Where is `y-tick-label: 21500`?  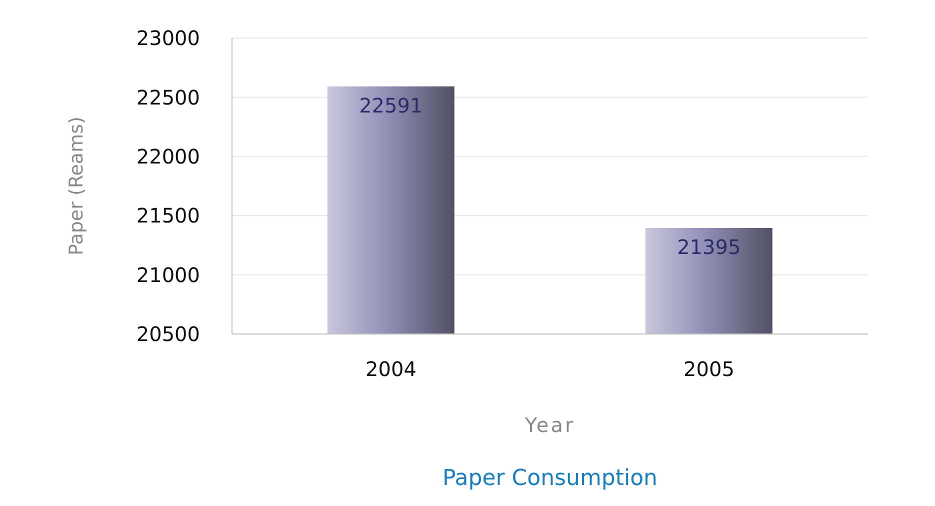 y-tick-label: 21500 is located at coordinates (168, 216).